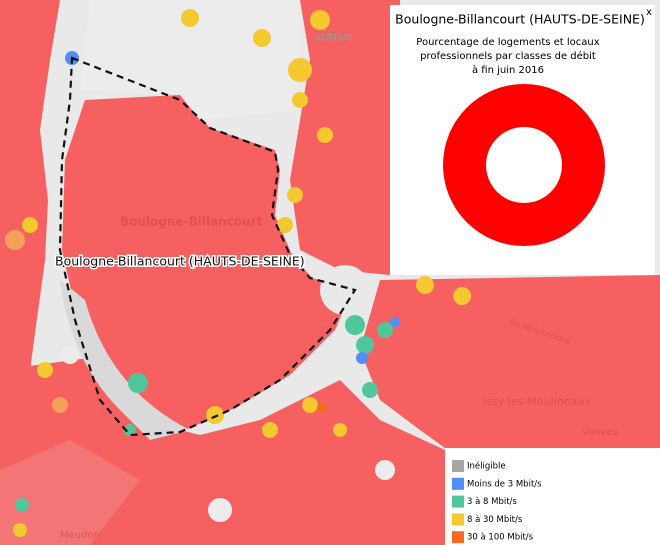  What do you see at coordinates (334, 39) in the screenshot?
I see `map-label: AUTEUIL` at bounding box center [334, 39].